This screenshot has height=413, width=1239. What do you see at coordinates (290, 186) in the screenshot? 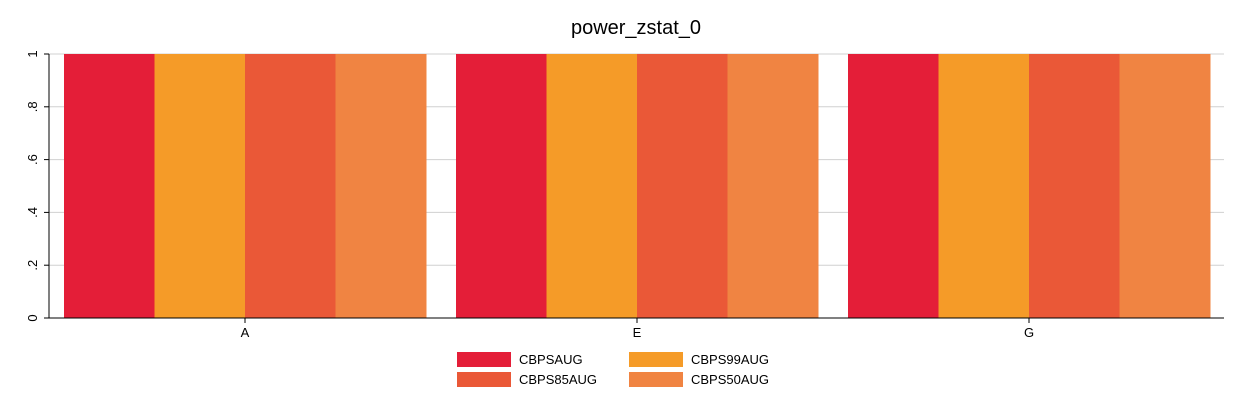
I see `bar-cbps85aug-a` at bounding box center [290, 186].